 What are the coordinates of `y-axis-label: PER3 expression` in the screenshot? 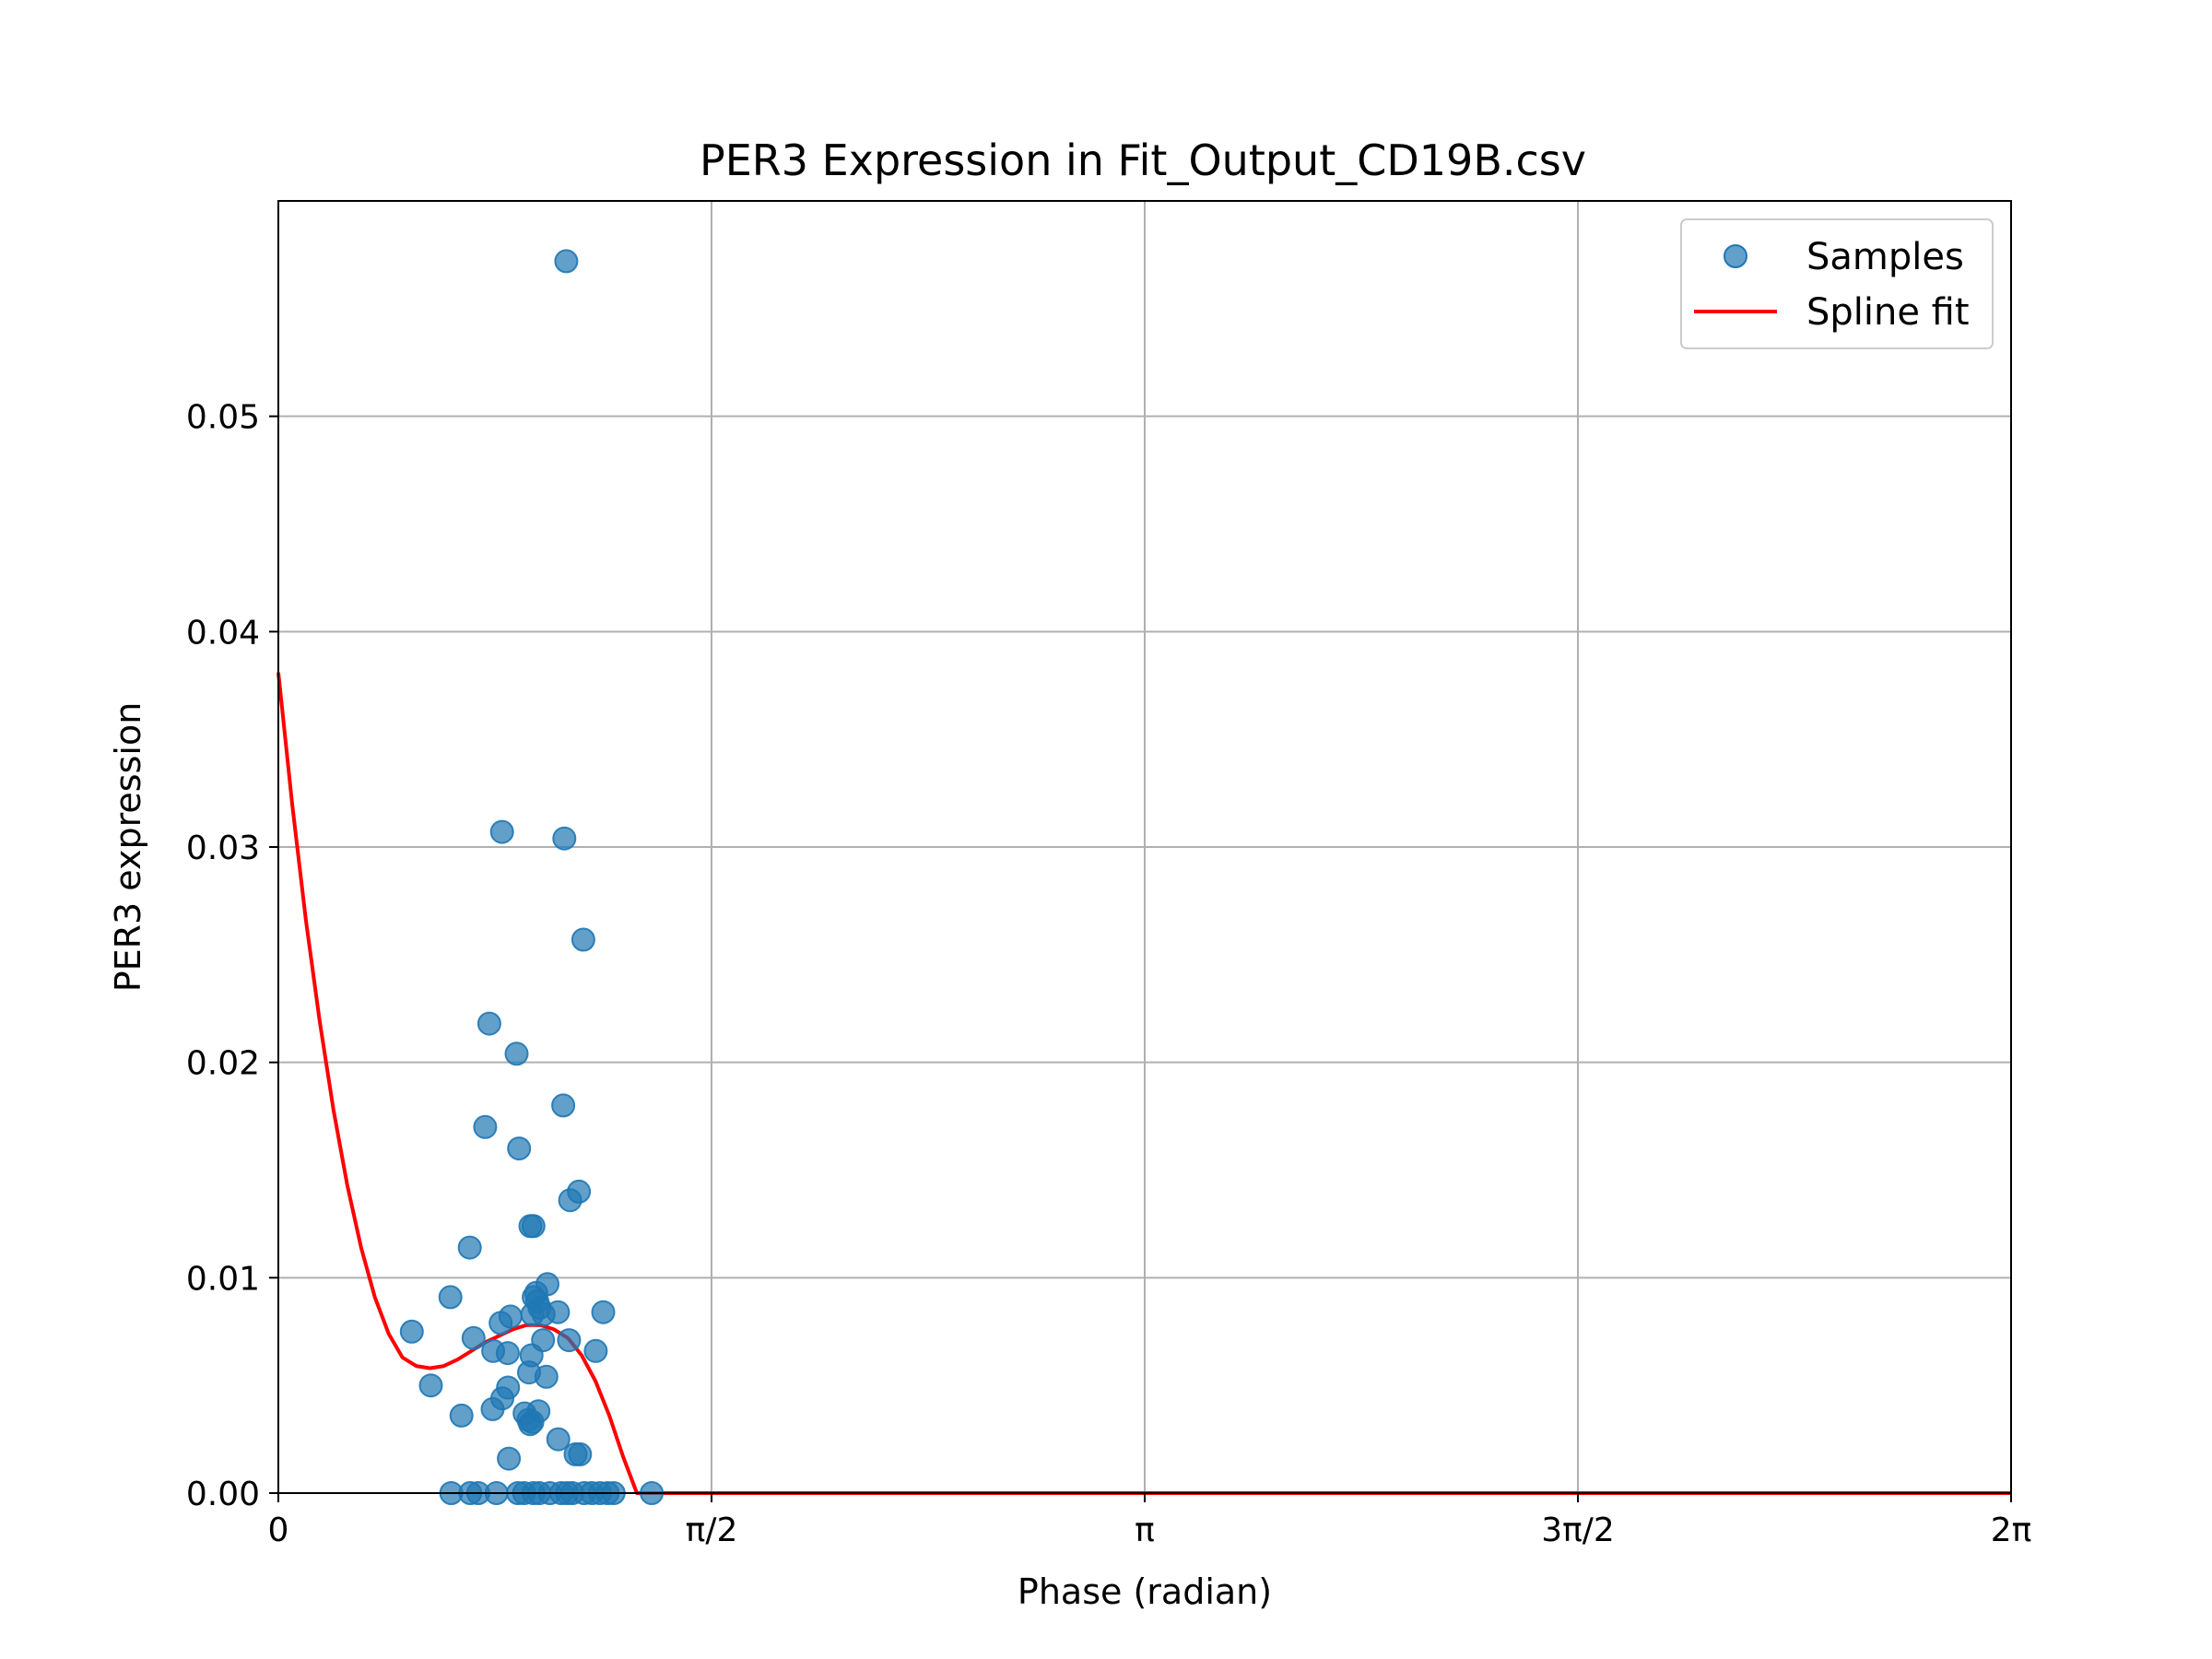 It's located at (128, 847).